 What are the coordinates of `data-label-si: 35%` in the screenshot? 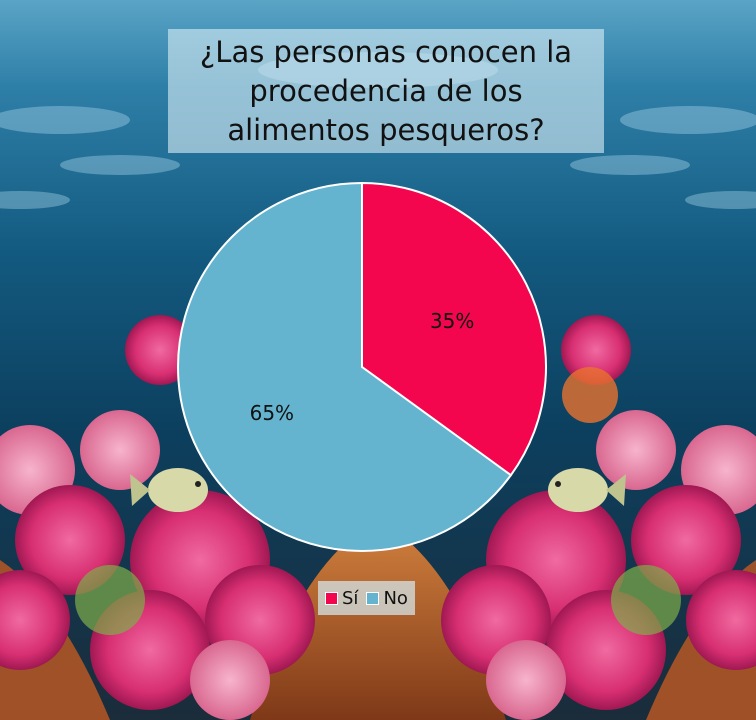 It's located at (452, 321).